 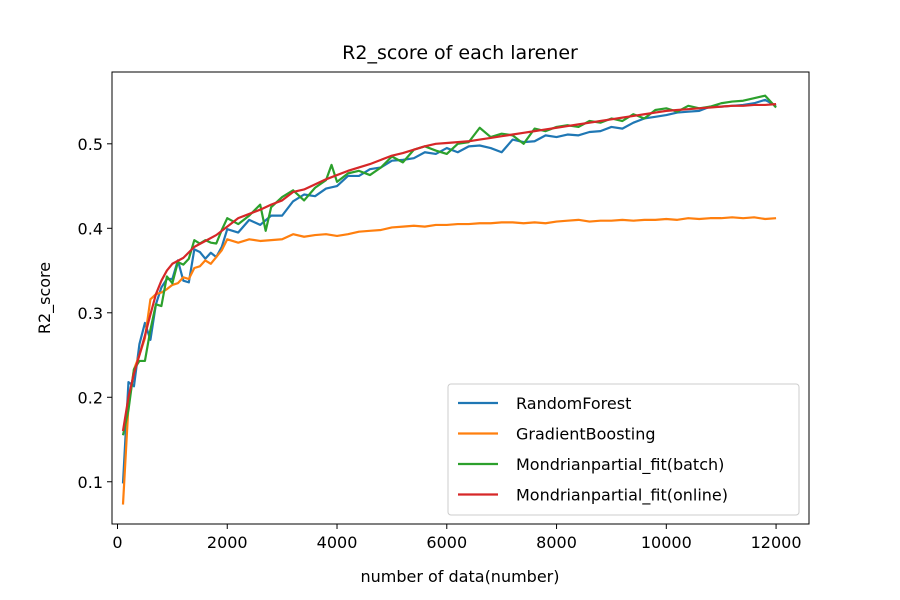 I want to click on x-tick-label: 2000, so click(x=227, y=542).